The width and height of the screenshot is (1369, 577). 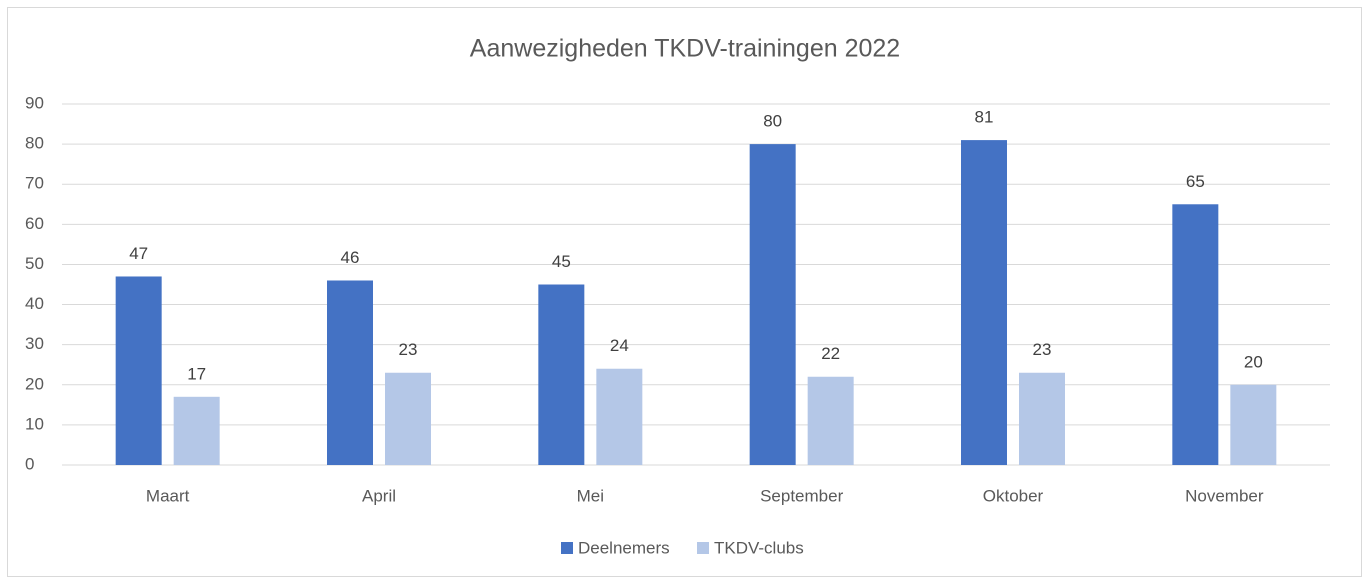 What do you see at coordinates (590, 495) in the screenshot?
I see `x-tick-label: Mei` at bounding box center [590, 495].